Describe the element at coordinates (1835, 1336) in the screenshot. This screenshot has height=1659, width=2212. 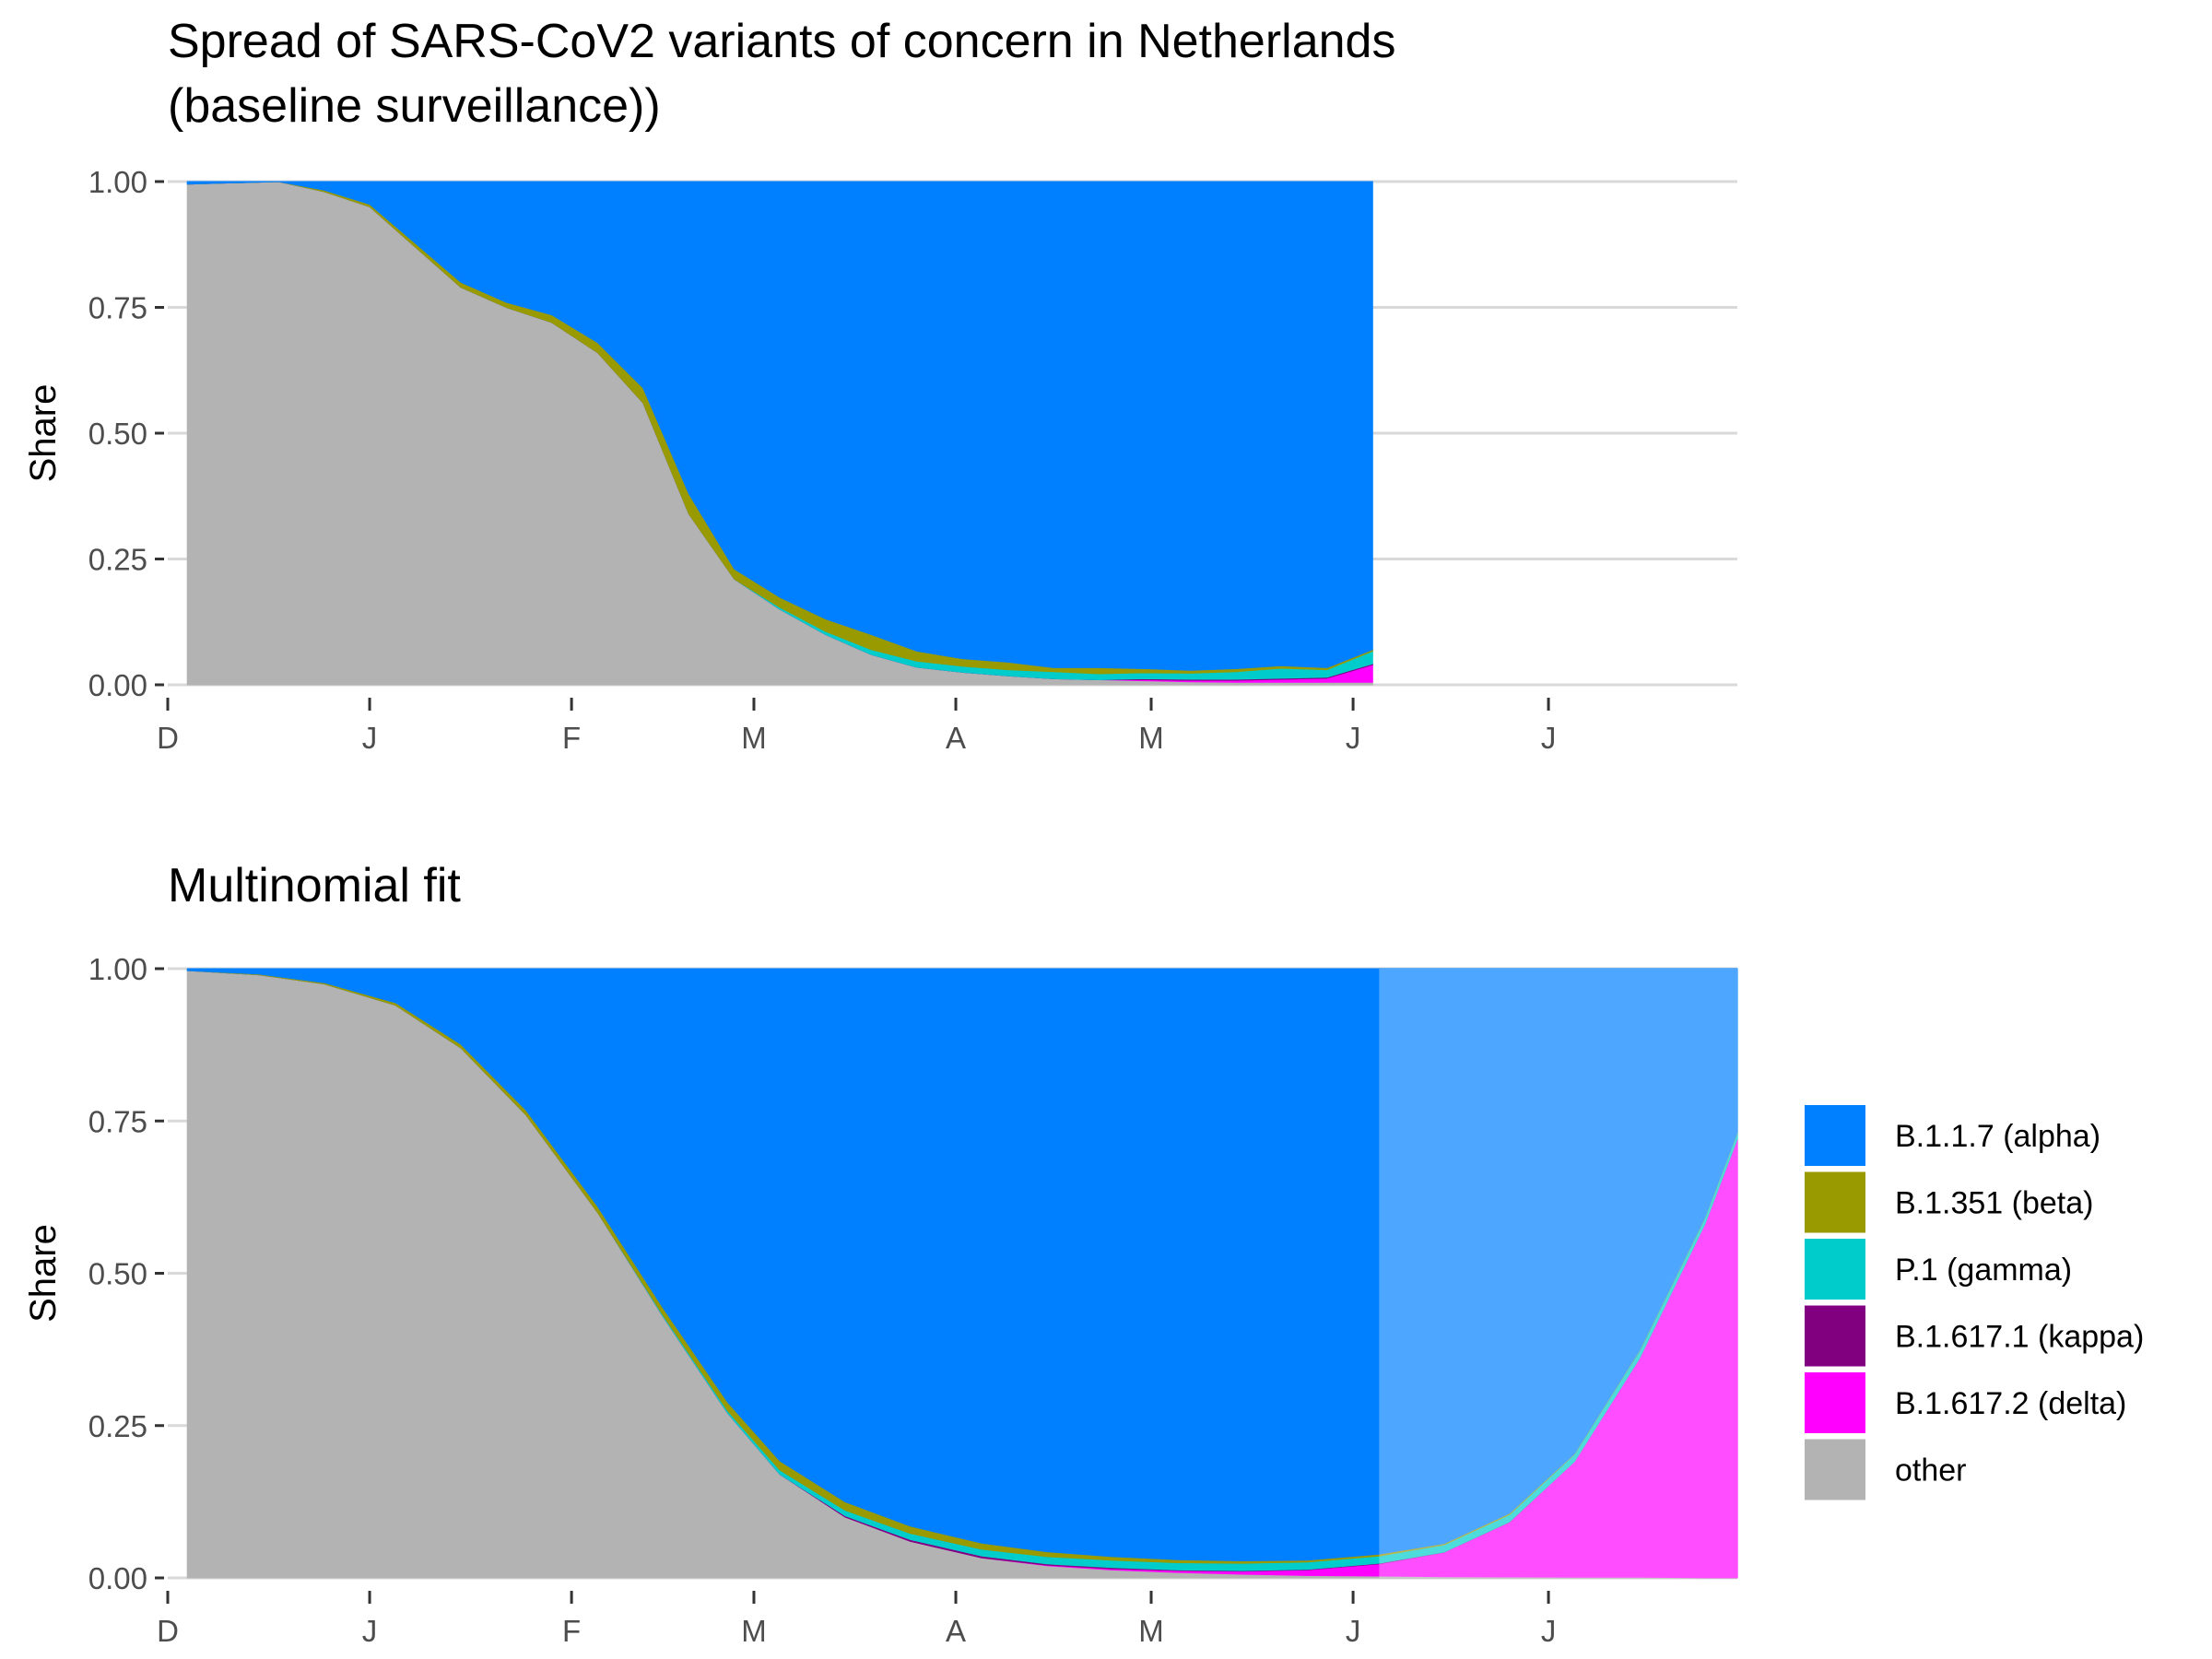
I see `legend-swatch-kappa` at that location.